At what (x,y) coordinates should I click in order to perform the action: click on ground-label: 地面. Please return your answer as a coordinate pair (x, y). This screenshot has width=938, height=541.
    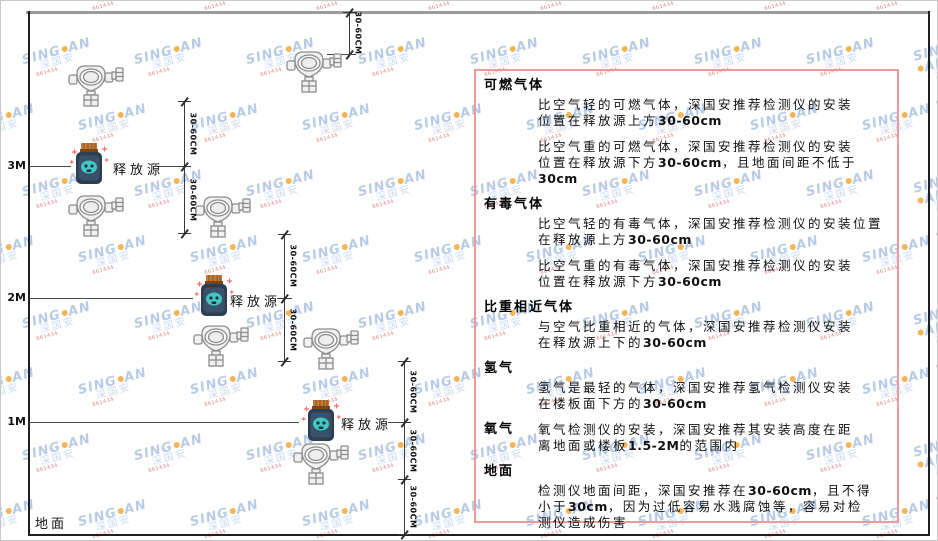
    Looking at the image, I should click on (51, 524).